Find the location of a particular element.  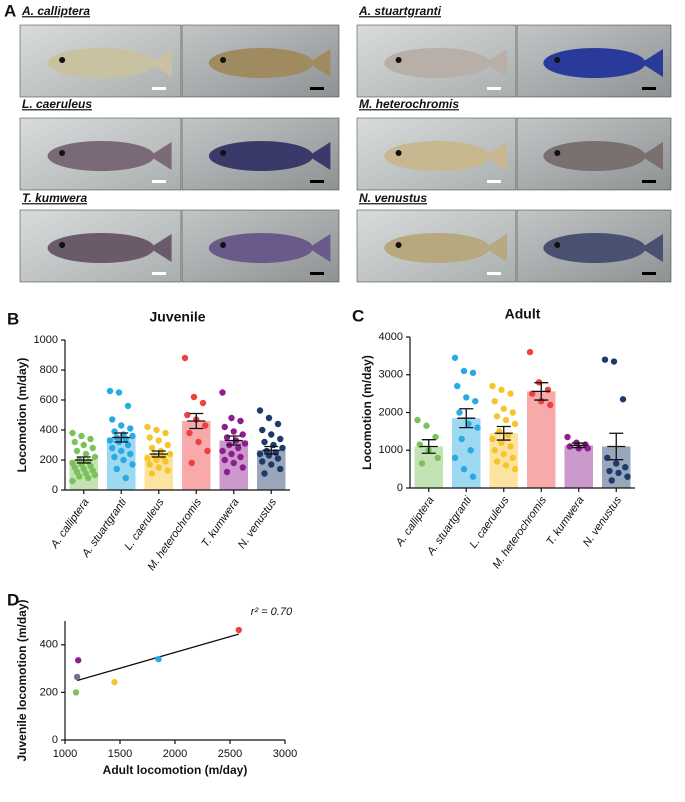

x-tick-label: 1000 is located at coordinates (65, 754).